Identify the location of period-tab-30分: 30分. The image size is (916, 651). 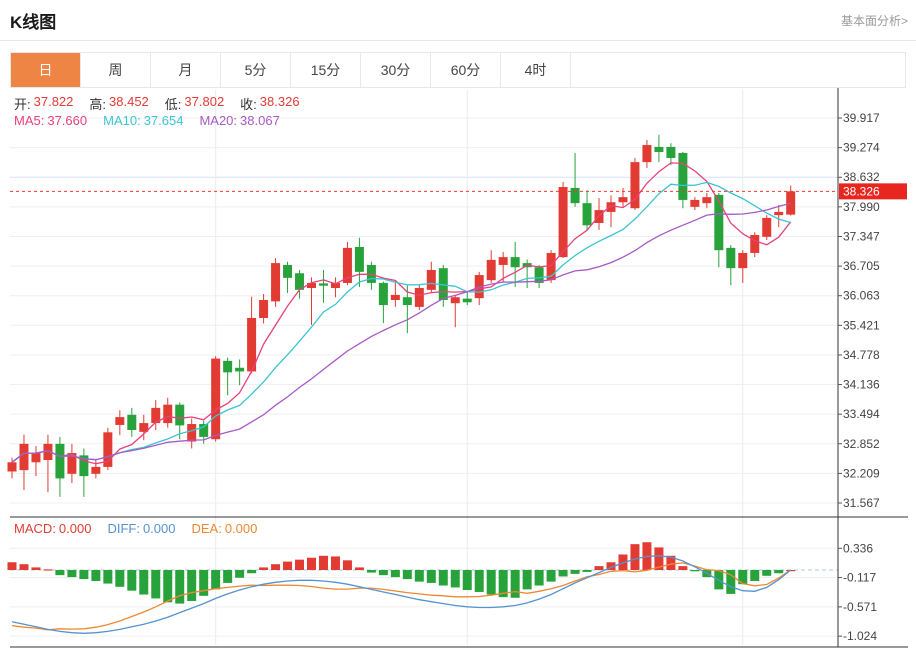
(396, 70).